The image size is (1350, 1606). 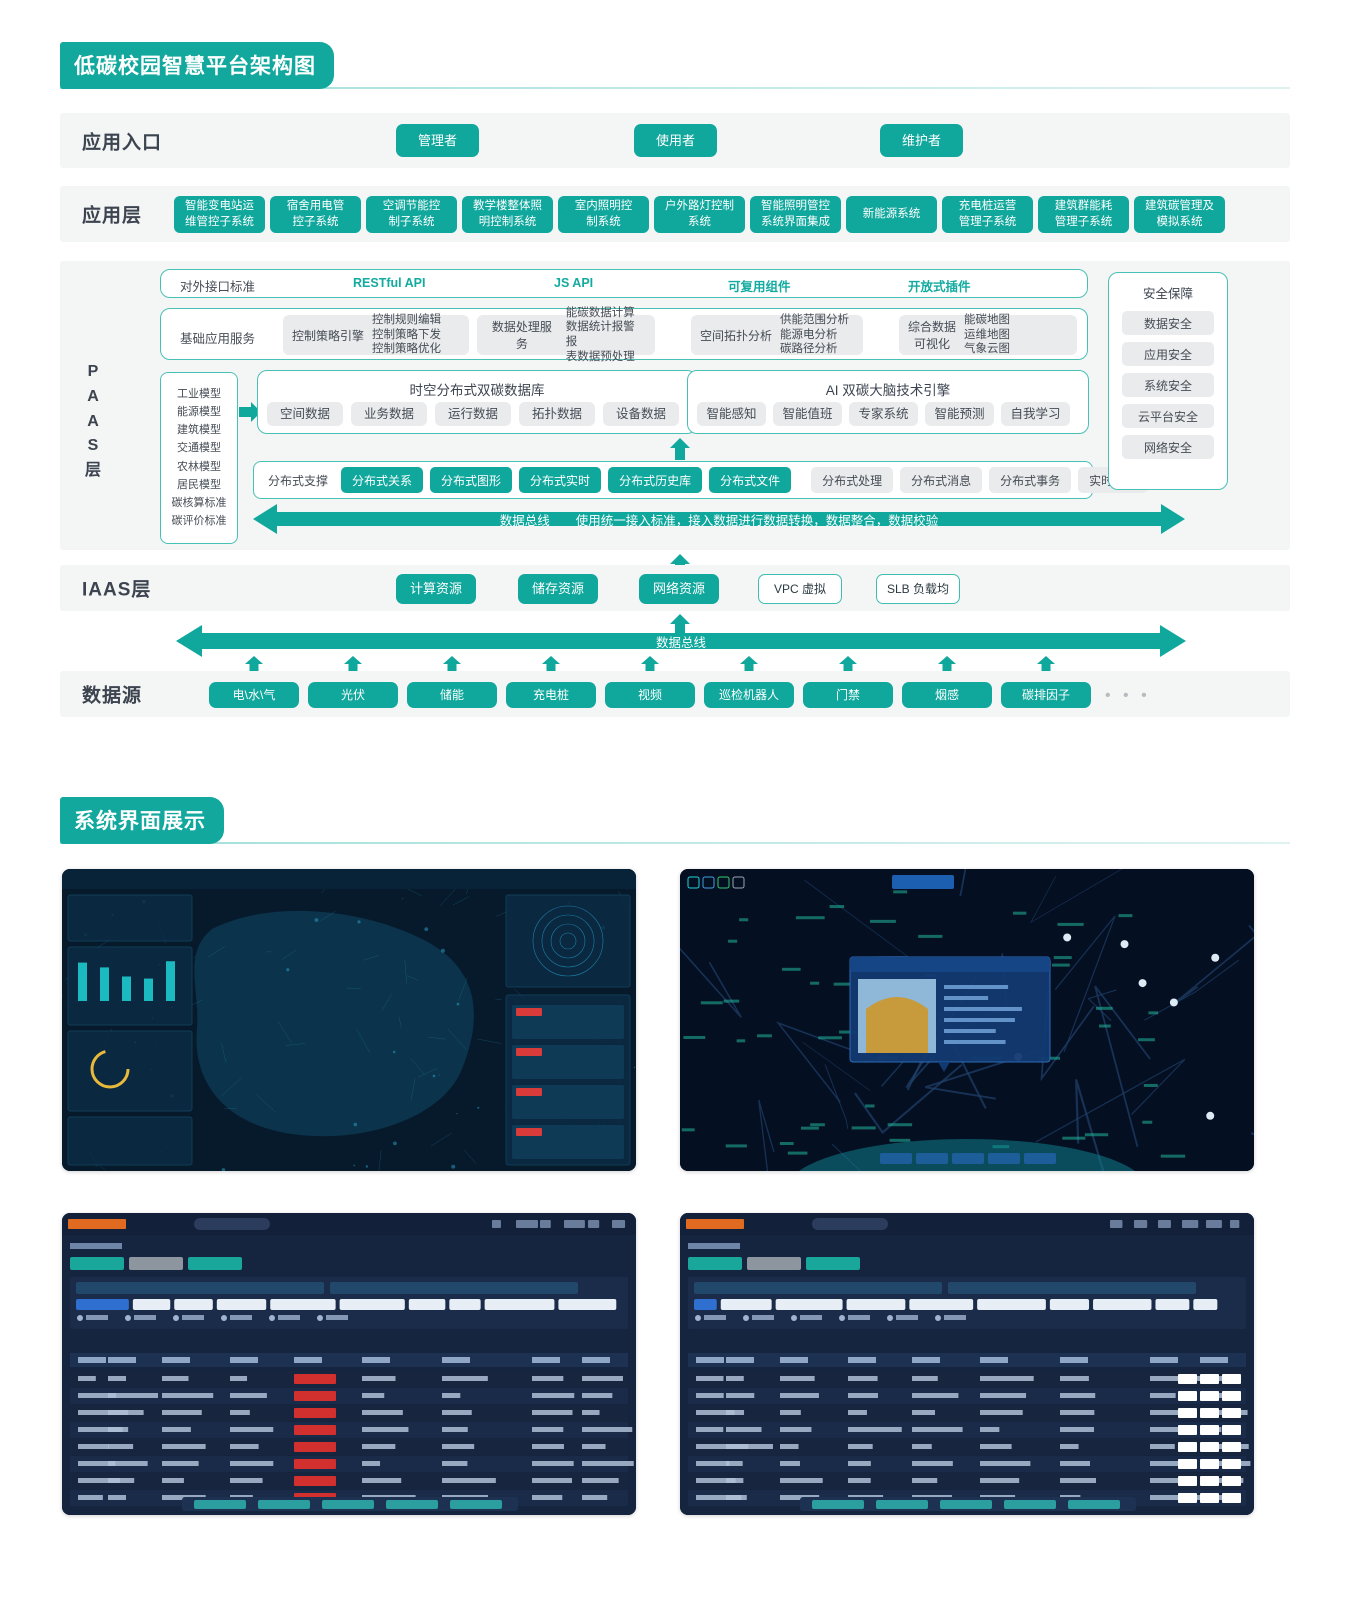 I want to click on distributed-highlighted-3: 分布式历史库, so click(x=655, y=480).